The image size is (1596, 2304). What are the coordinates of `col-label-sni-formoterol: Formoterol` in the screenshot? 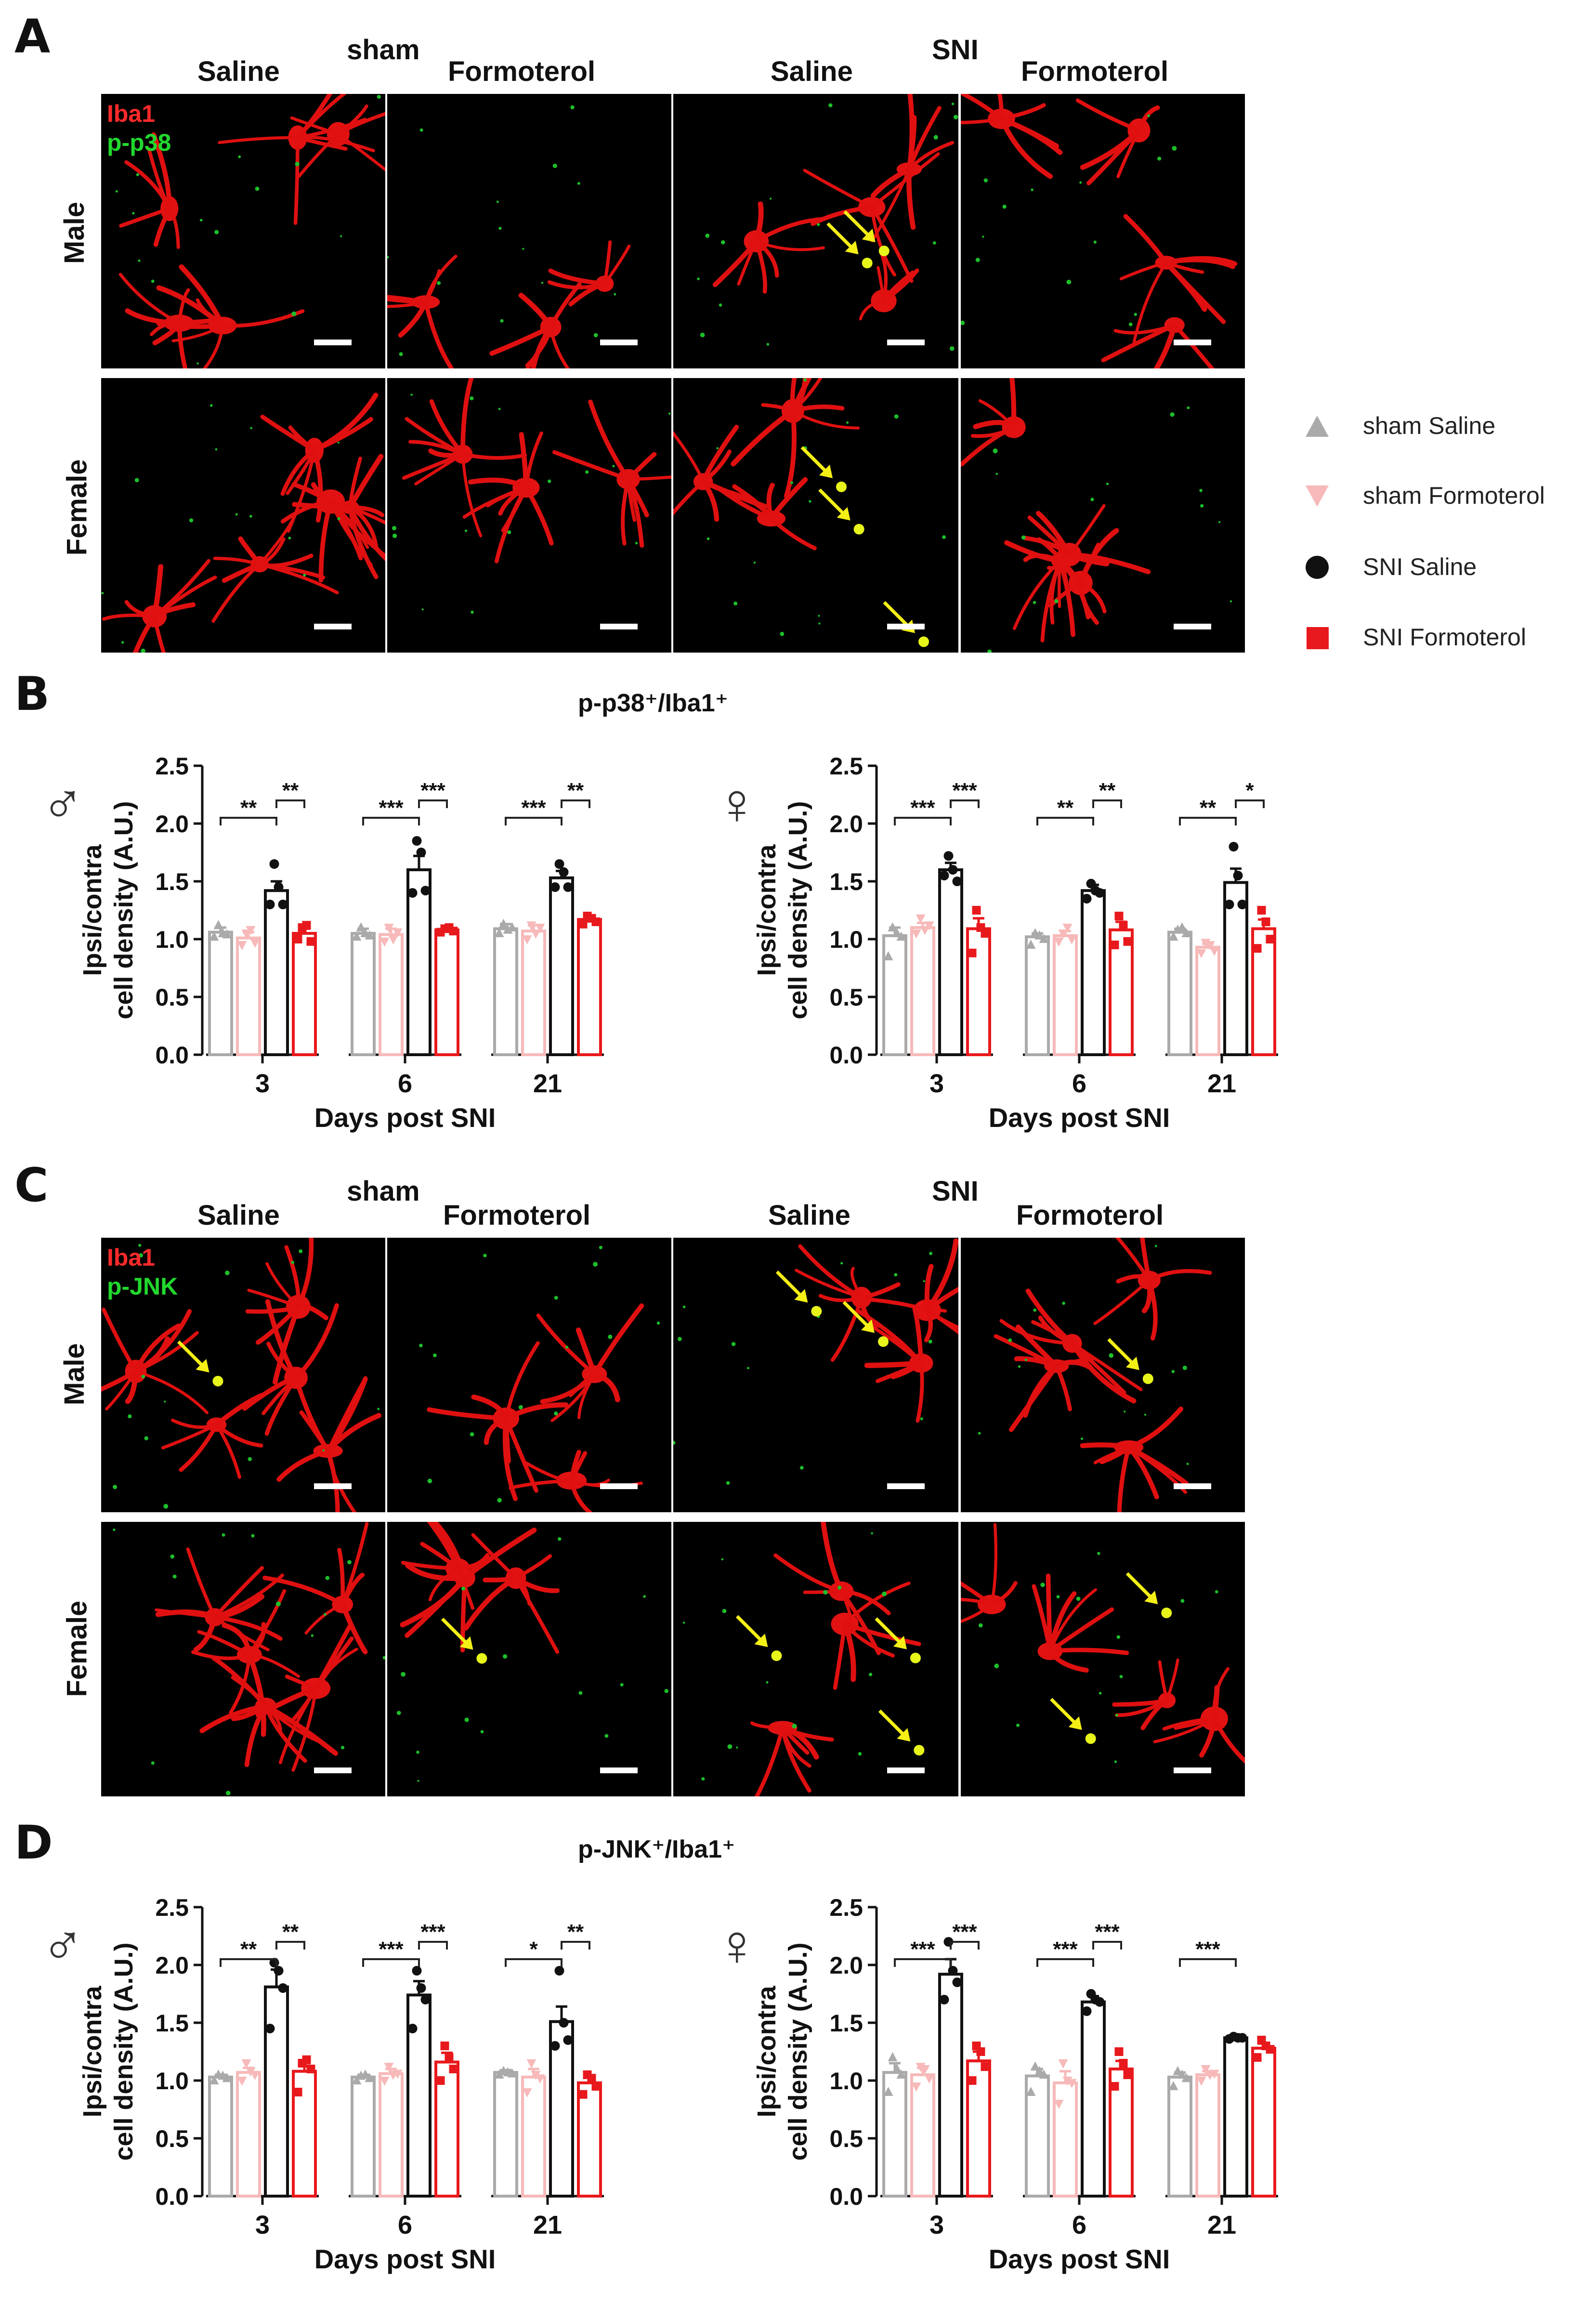 It's located at (1095, 71).